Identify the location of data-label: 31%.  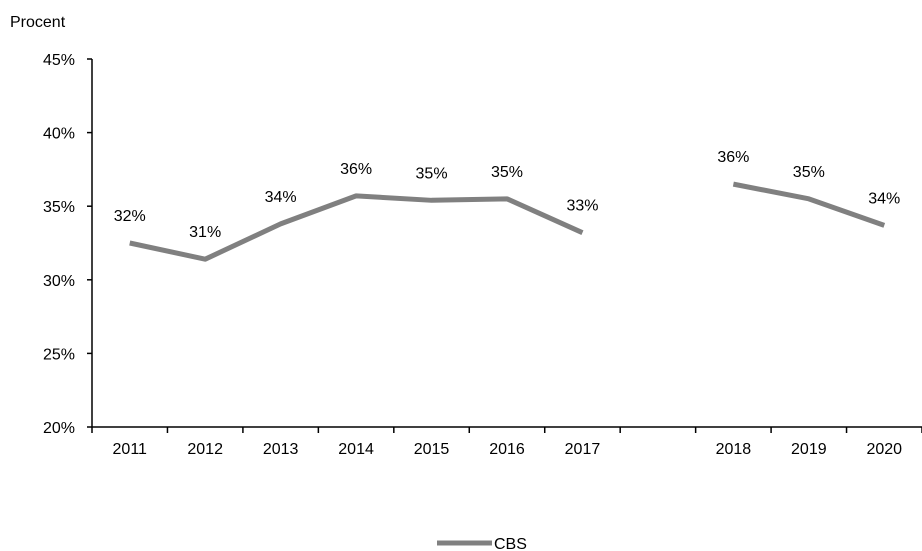
(205, 232).